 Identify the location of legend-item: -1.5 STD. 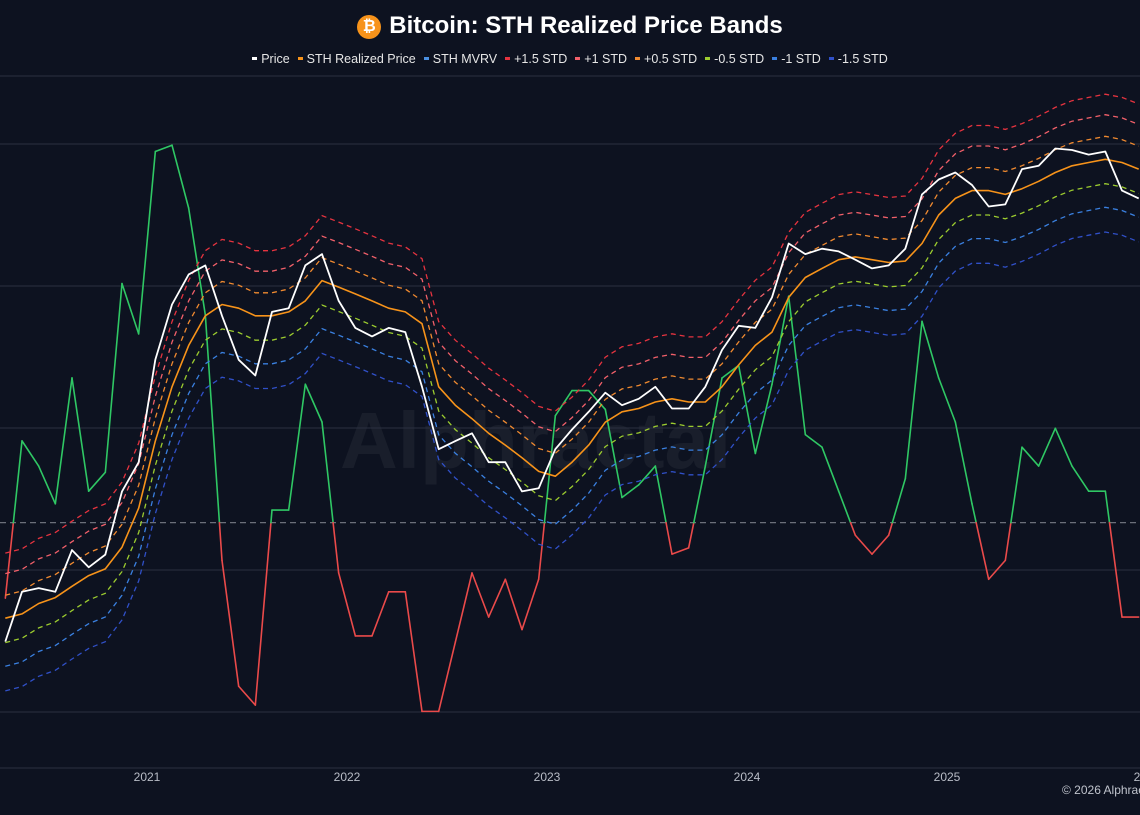
(858, 59).